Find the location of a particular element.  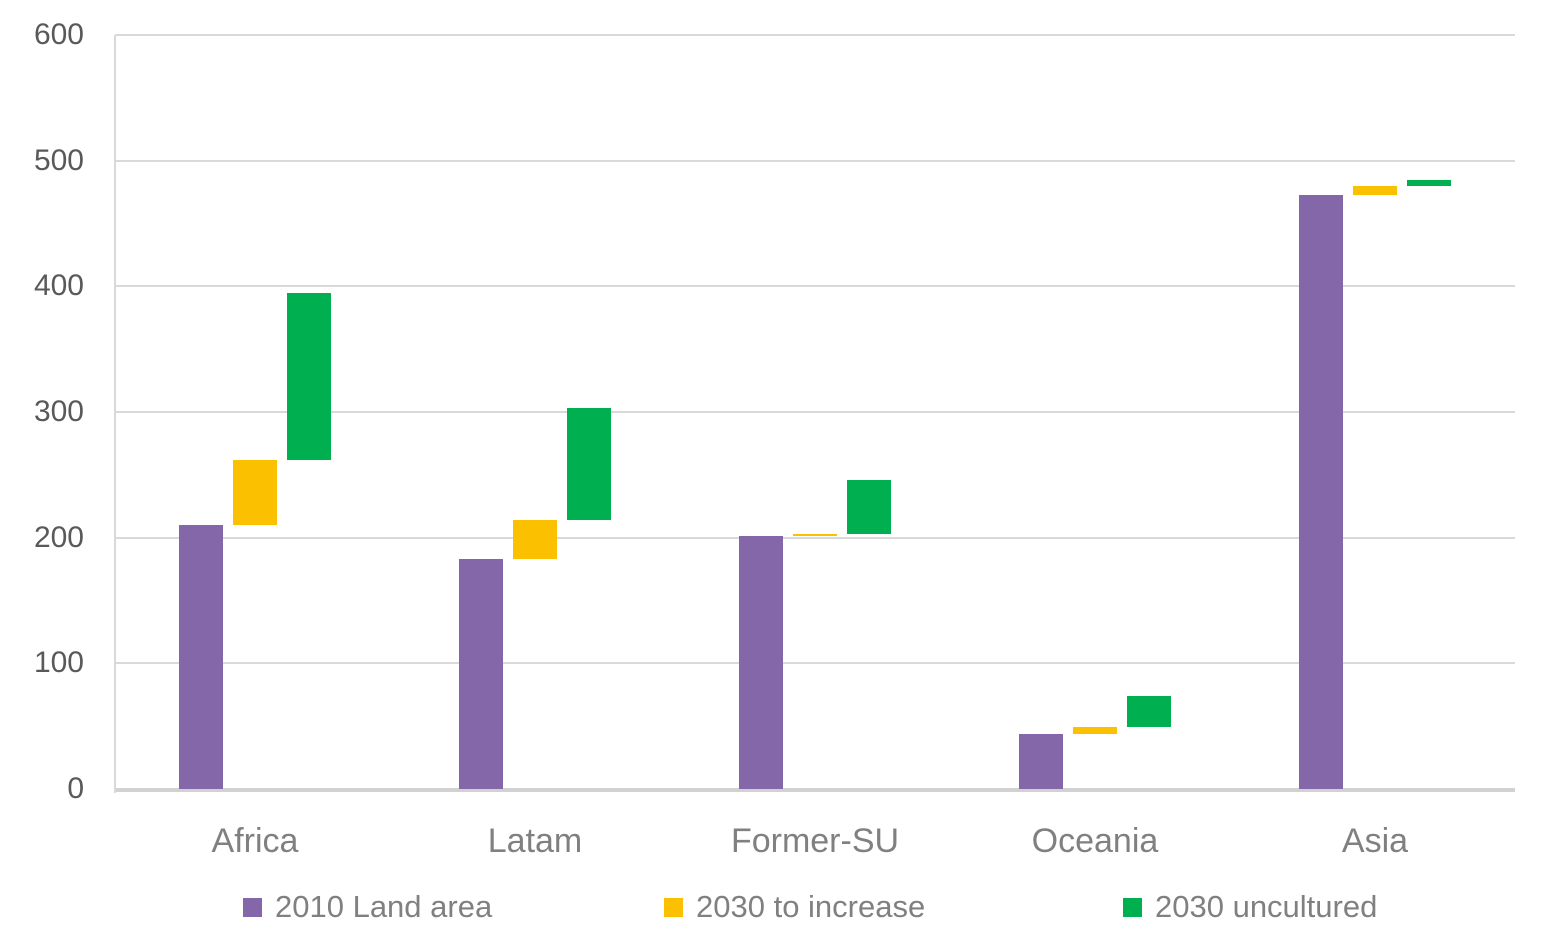

legend-marker-2030-uncultured is located at coordinates (1132, 907).